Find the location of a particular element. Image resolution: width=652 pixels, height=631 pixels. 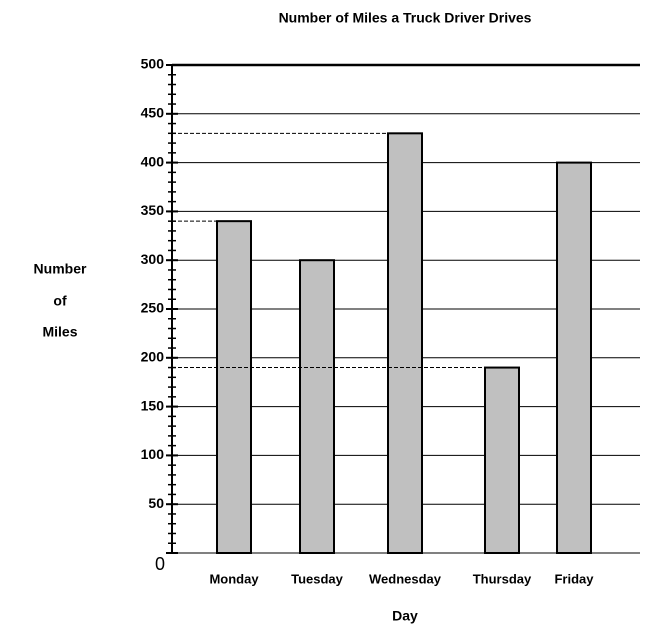

x-tick-label: Wednesday is located at coordinates (405, 578).